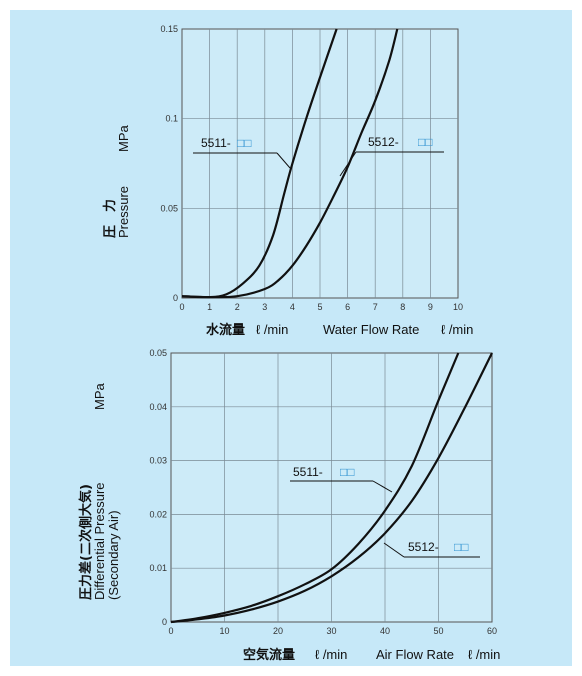 This screenshot has width=582, height=676. I want to click on air-y-ticks: 0 0.01 0.02 0.03 0.04 0.05, so click(158, 487).